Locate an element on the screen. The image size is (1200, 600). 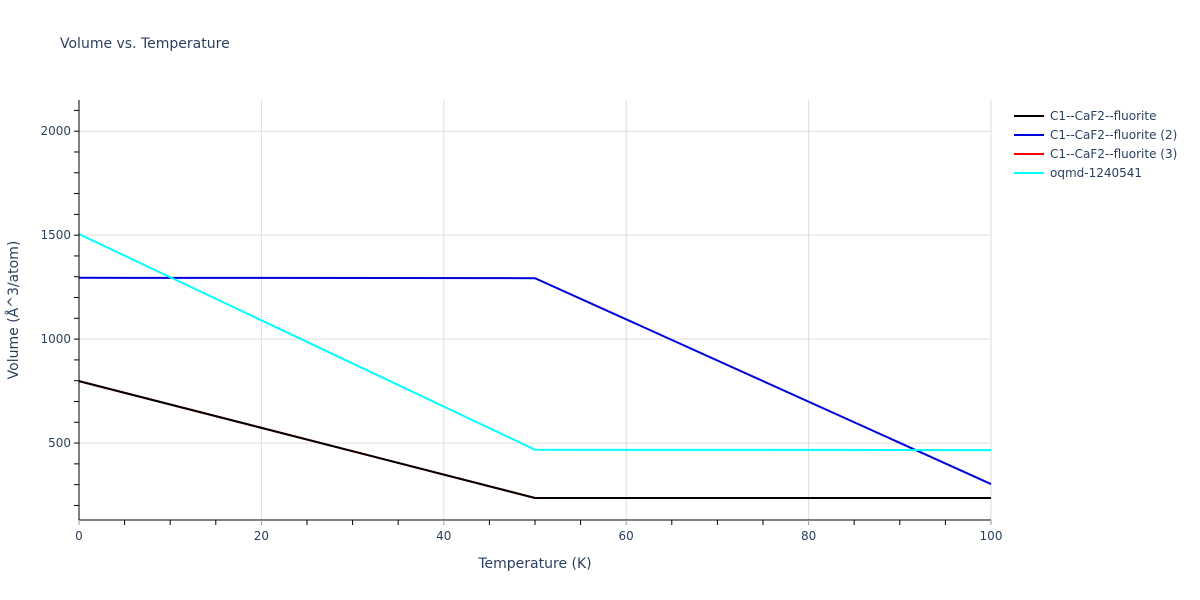
y-axis-title: Volume (Å^3/atom) is located at coordinates (13, 310).